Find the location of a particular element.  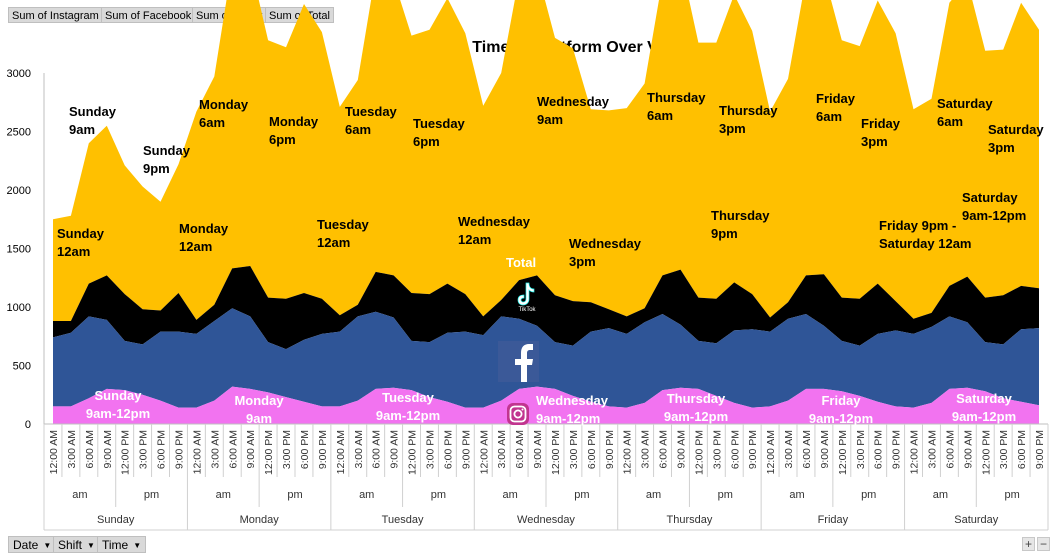

annotation-saturday-9am-12pm: Saturday 9am-12pm is located at coordinates (994, 206).